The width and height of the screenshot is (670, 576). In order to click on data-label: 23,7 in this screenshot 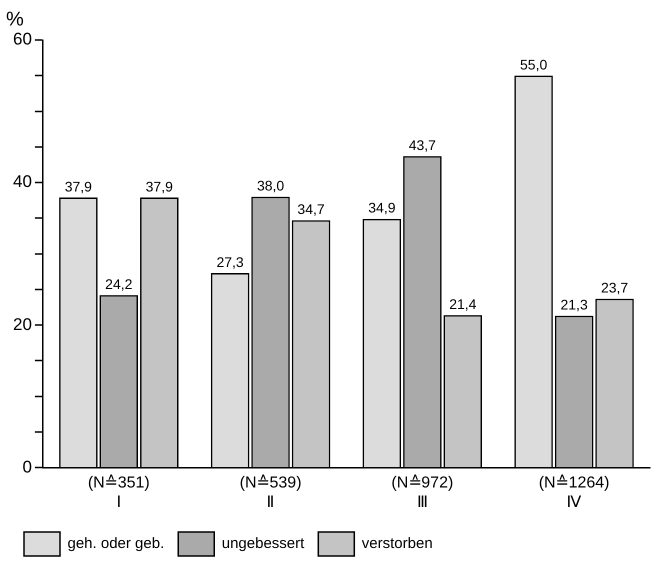, I will do `click(614, 288)`.